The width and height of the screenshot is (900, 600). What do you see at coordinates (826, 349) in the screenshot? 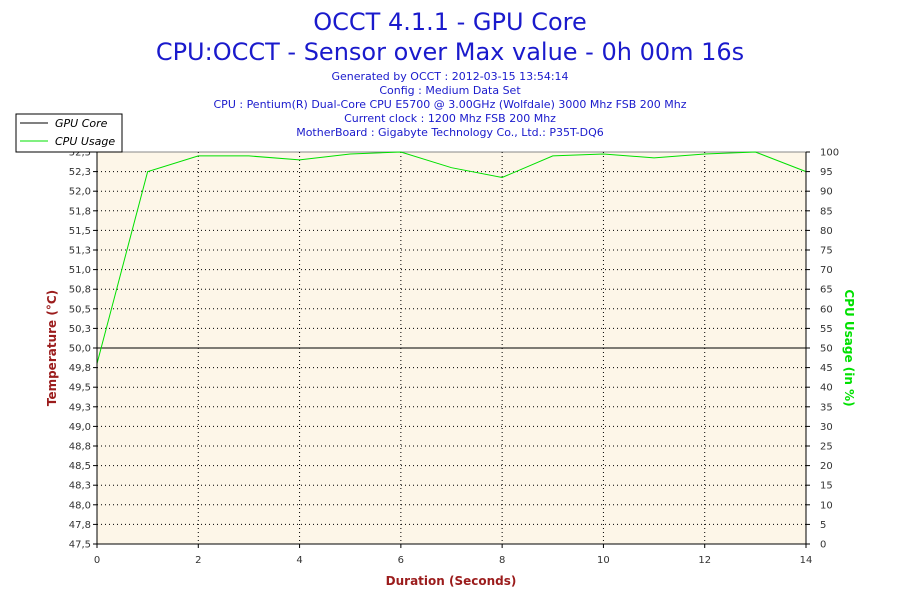
I see `y2-tick-label: 50` at bounding box center [826, 349].